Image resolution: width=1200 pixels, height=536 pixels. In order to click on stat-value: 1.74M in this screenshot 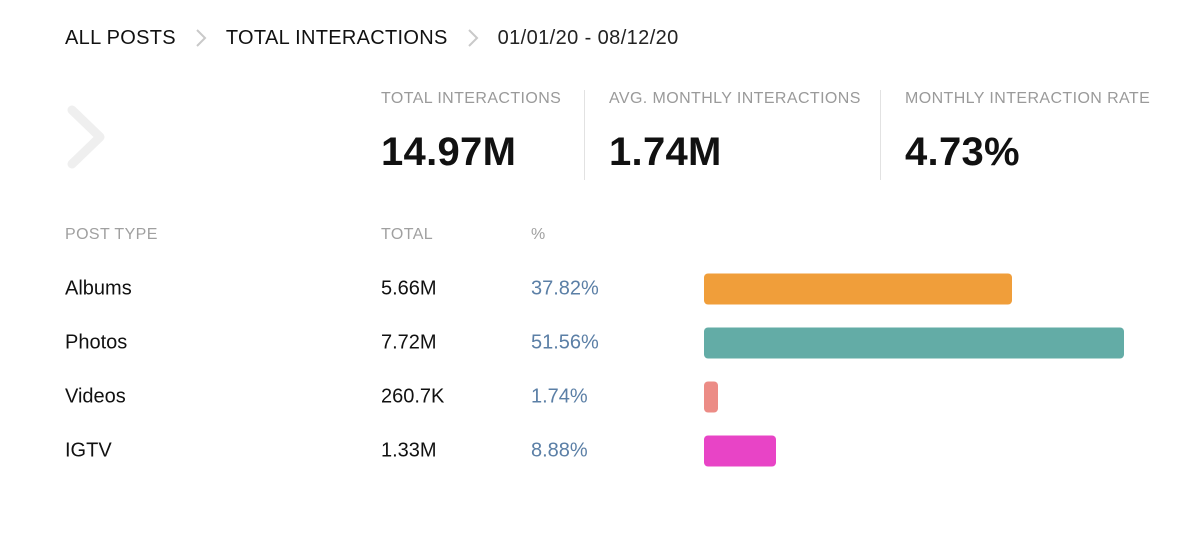, I will do `click(665, 152)`.